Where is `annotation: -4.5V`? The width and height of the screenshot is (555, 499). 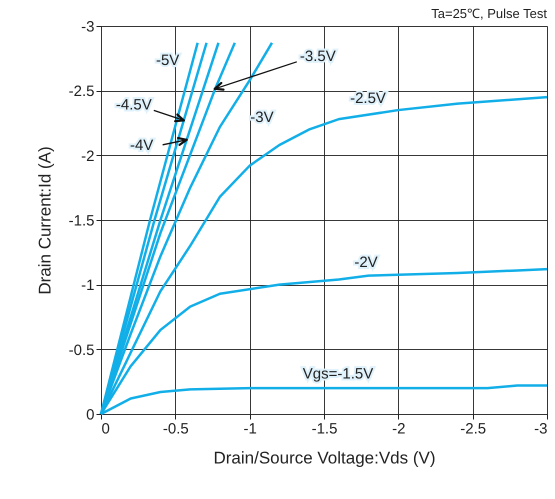
annotation: -4.5V is located at coordinates (134, 105).